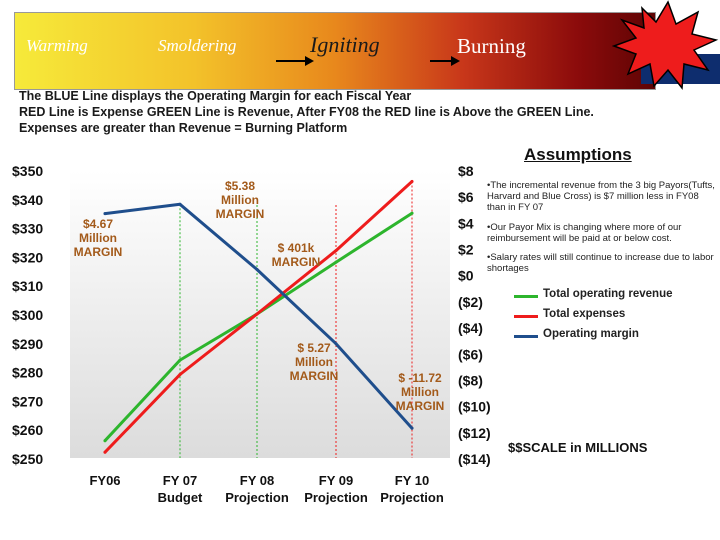 This screenshot has width=720, height=540. Describe the element at coordinates (27, 229) in the screenshot. I see `left-tick-label: $330` at that location.